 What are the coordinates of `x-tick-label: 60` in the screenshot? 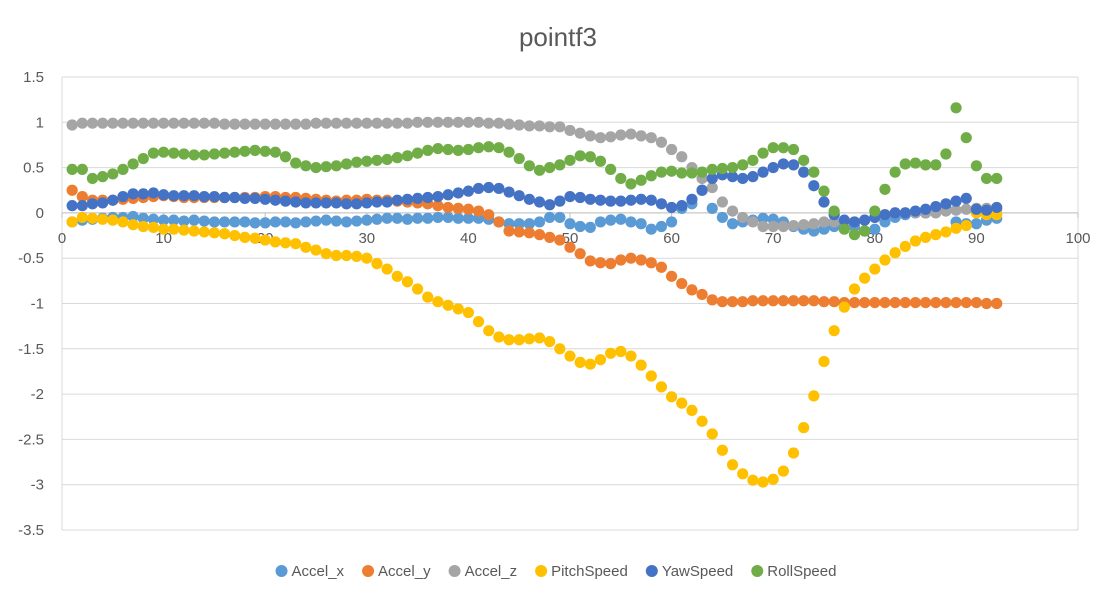 It's located at (671, 238).